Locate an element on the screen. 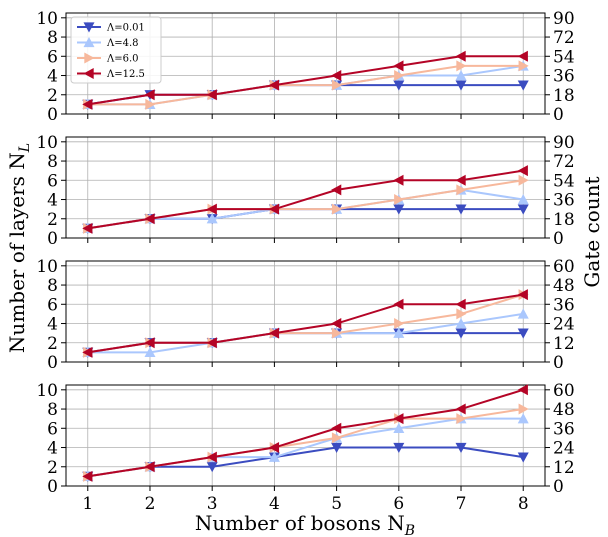 This screenshot has height=537, width=608. legend-box is located at coordinates (116, 50).